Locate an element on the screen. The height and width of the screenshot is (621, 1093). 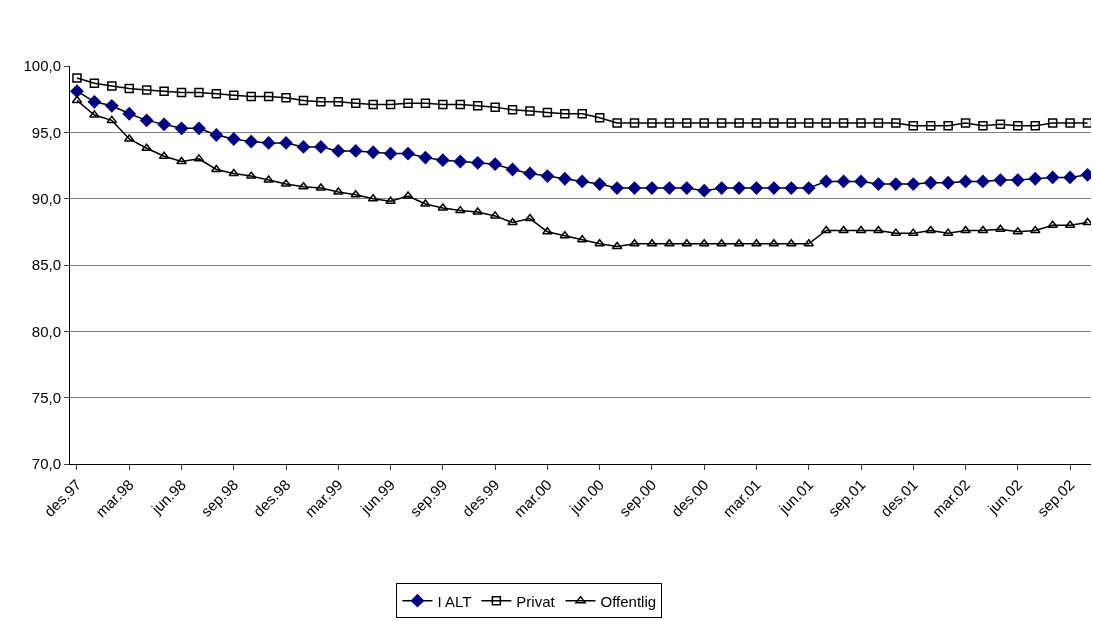
y-tick-label: 100,0 is located at coordinates (42, 66).